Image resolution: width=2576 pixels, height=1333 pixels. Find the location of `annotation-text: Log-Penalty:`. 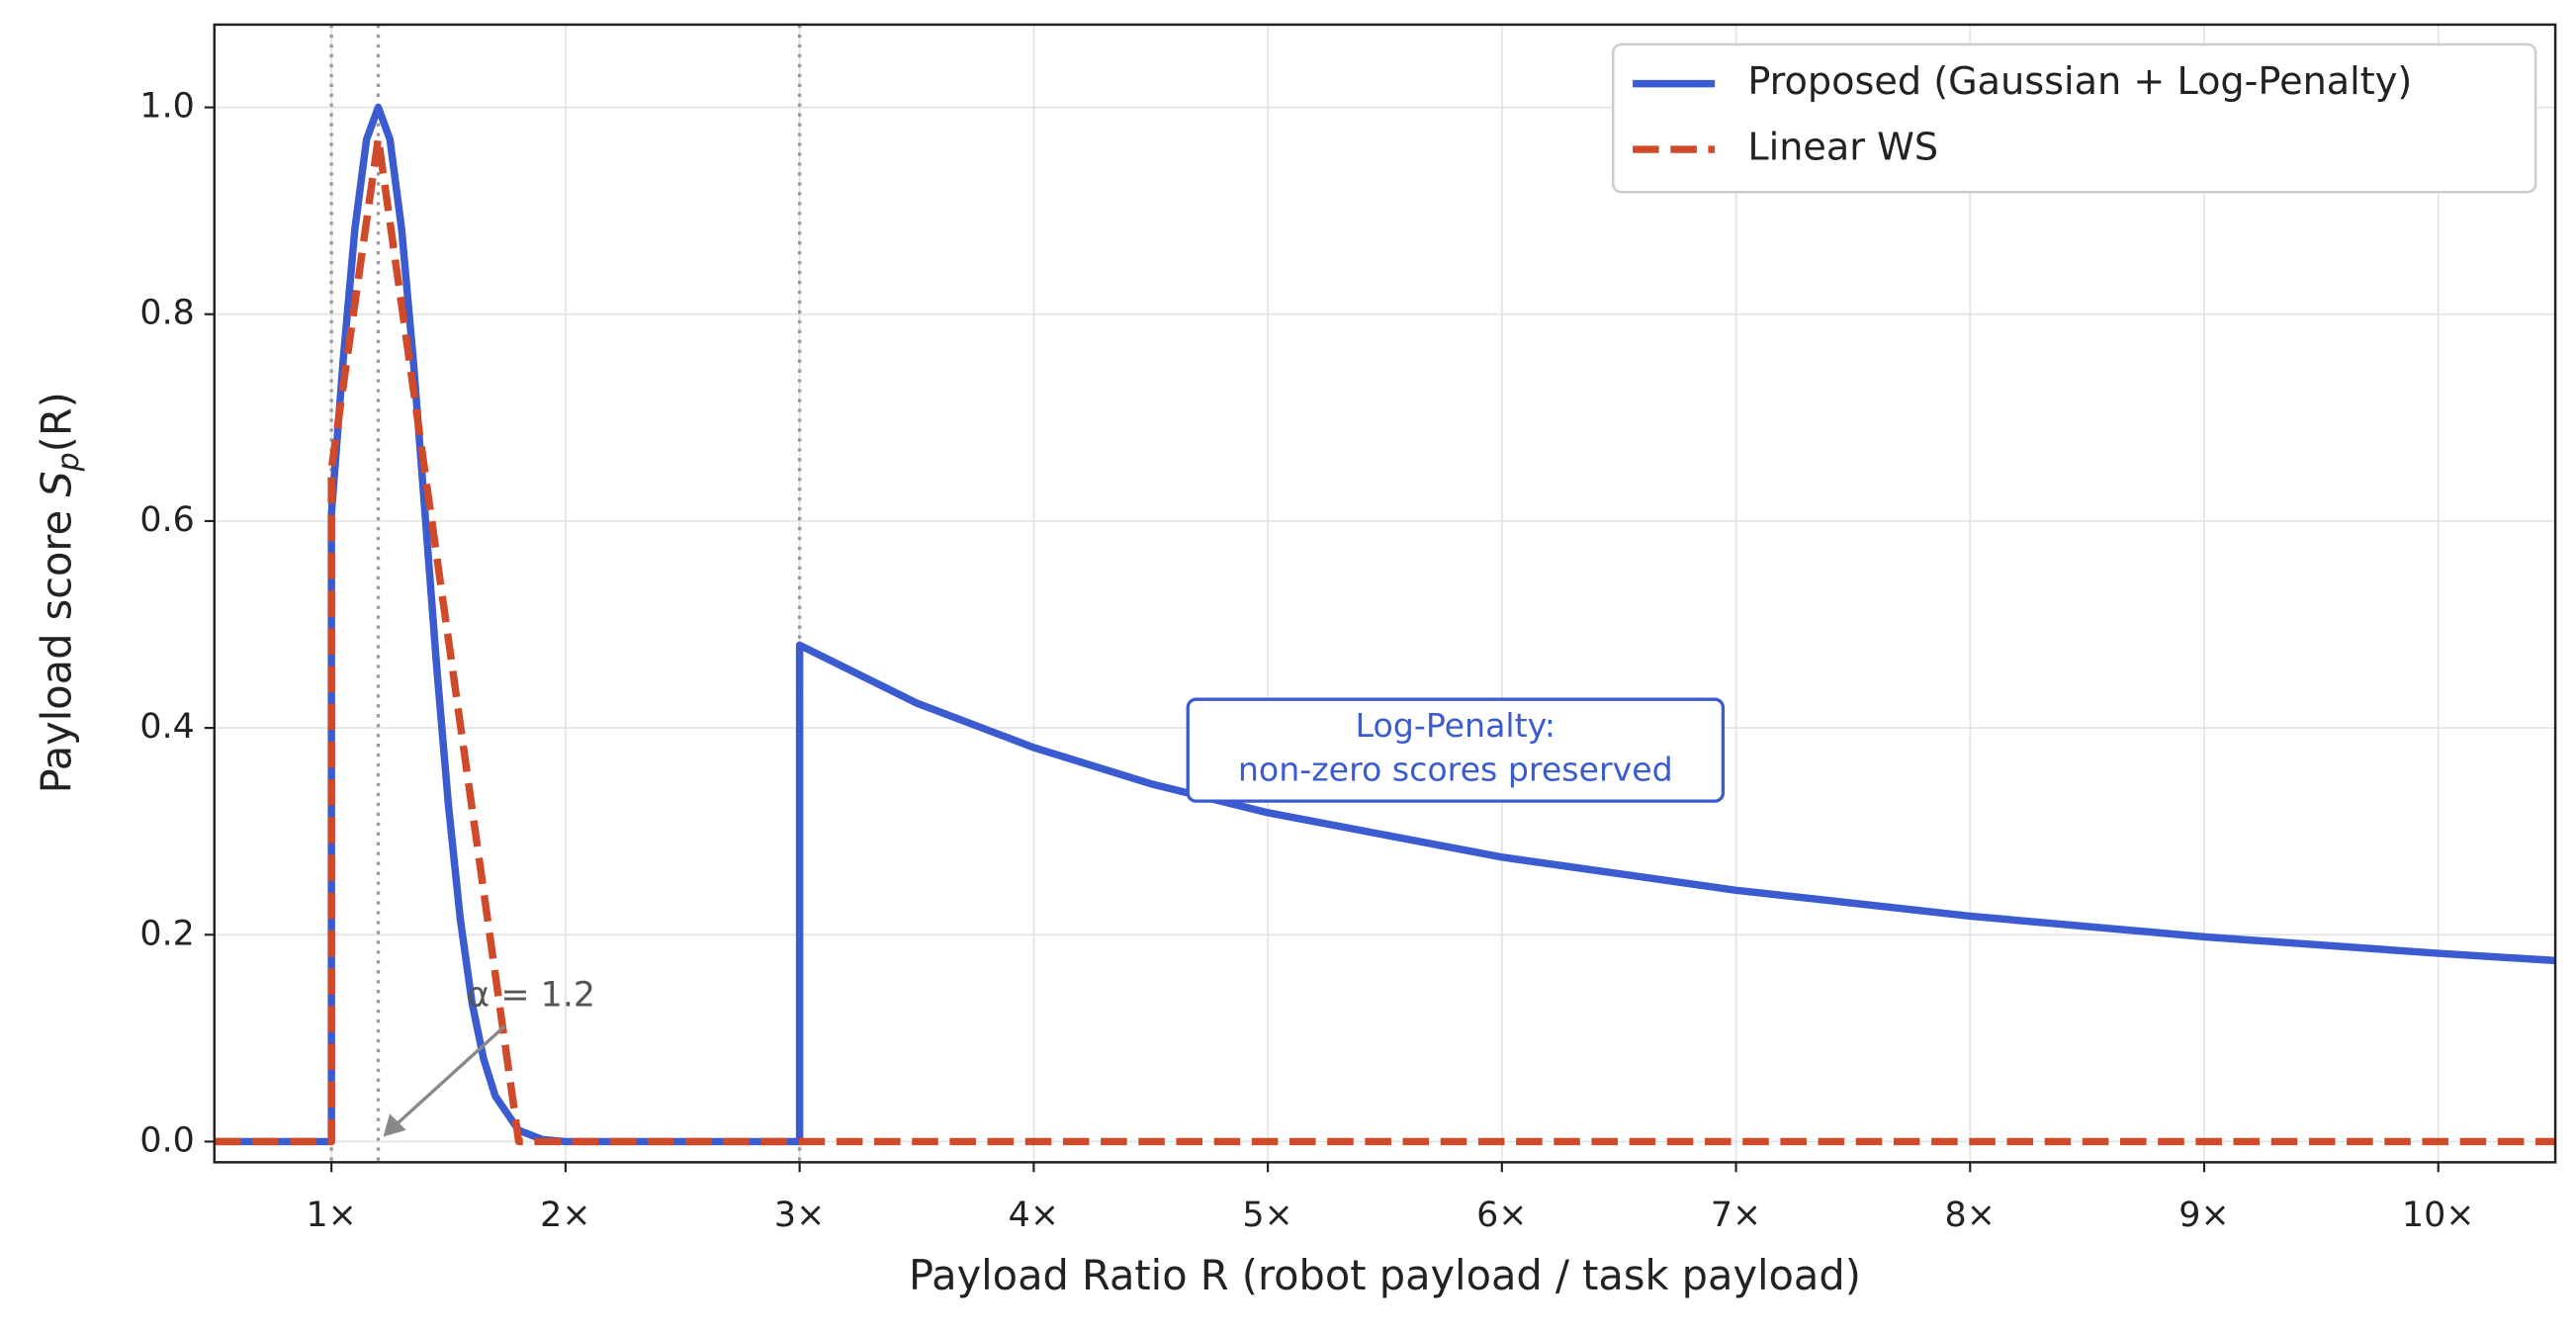

annotation-text: Log-Penalty: is located at coordinates (1456, 725).